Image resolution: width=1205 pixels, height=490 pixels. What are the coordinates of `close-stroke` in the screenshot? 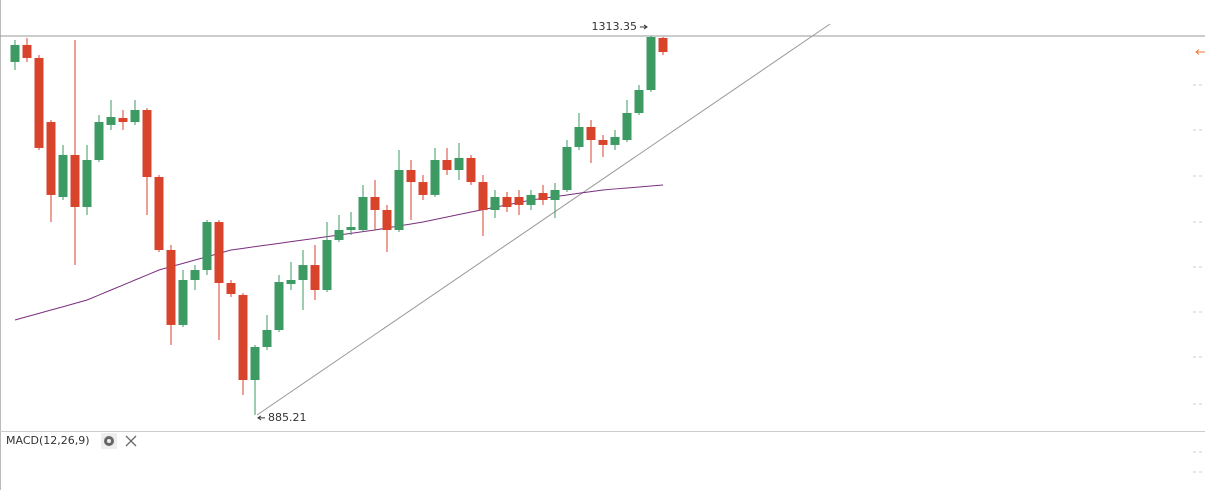 It's located at (131, 441).